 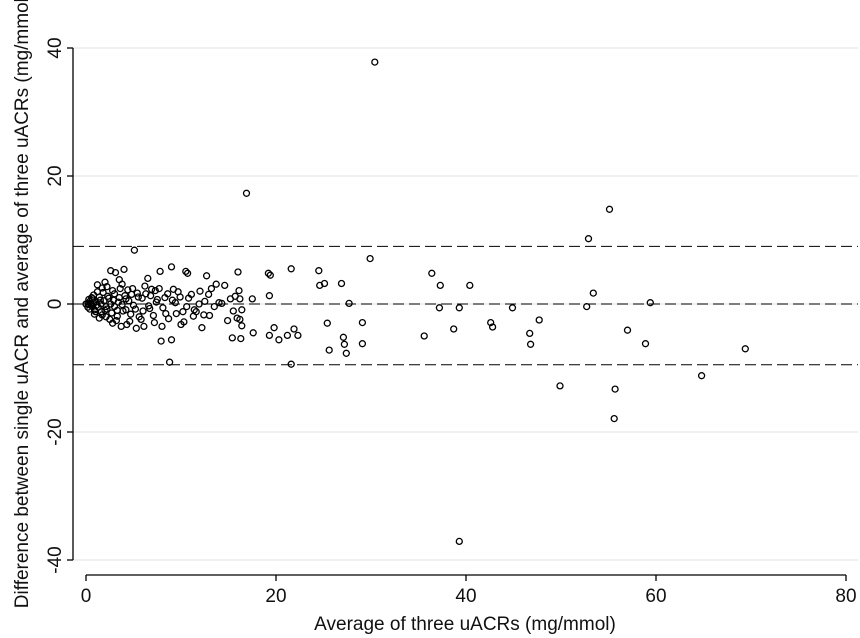 I want to click on x-tick-label: 80, so click(x=845, y=596).